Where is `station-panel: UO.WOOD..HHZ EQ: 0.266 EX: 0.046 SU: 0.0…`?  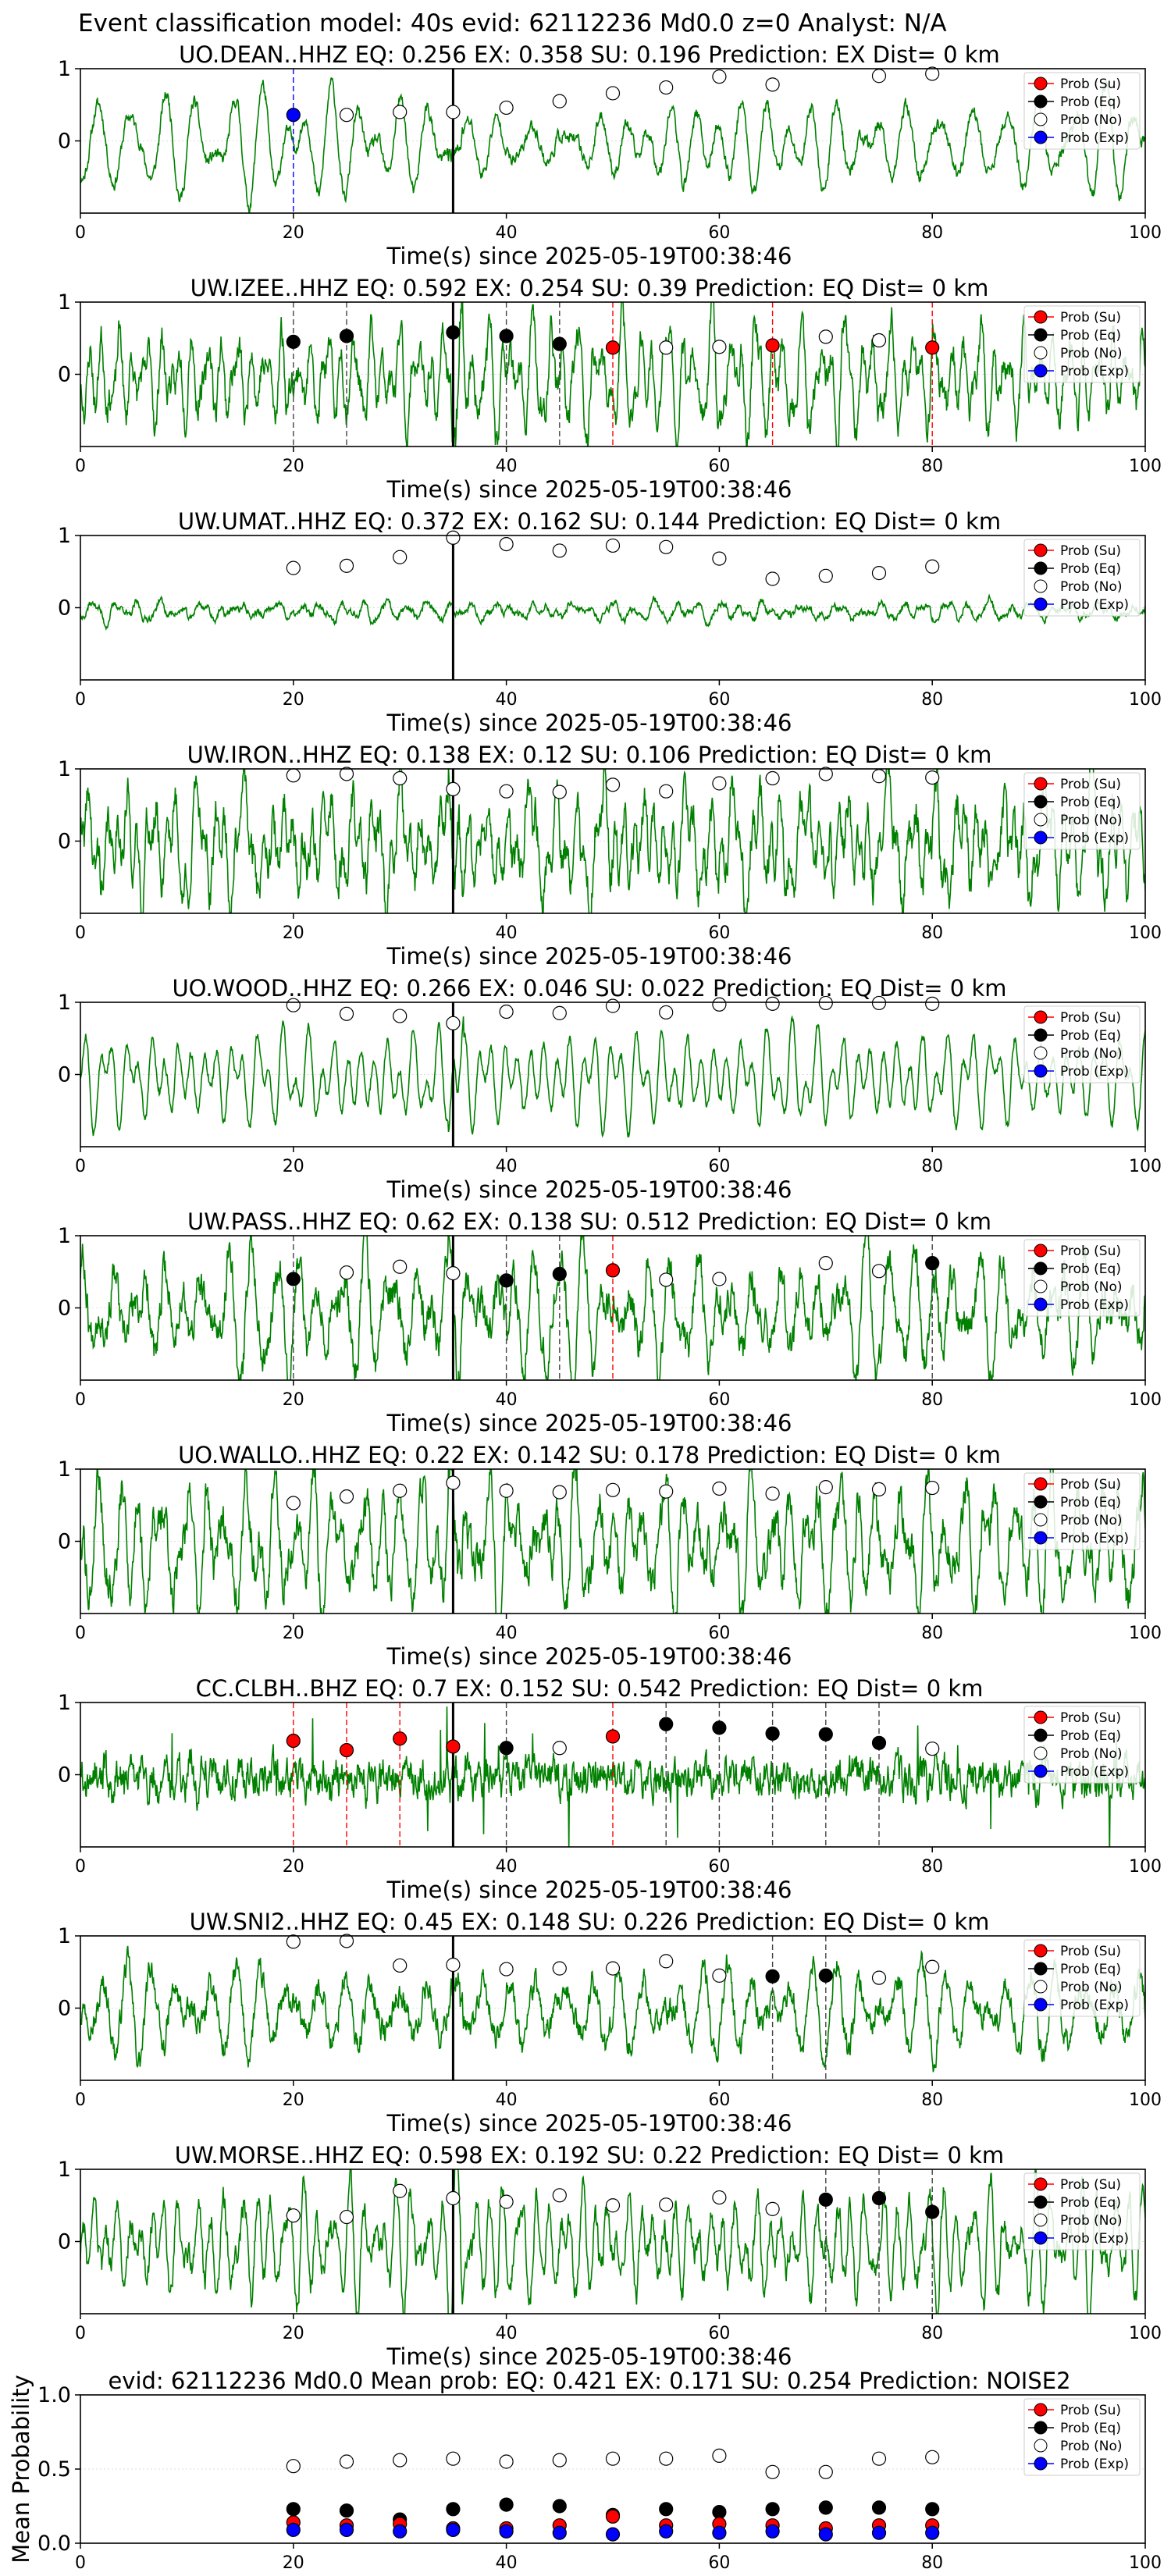 station-panel: UO.WOOD..HHZ EQ: 0.266 EX: 0.046 SU: 0.0… is located at coordinates (610, 1089).